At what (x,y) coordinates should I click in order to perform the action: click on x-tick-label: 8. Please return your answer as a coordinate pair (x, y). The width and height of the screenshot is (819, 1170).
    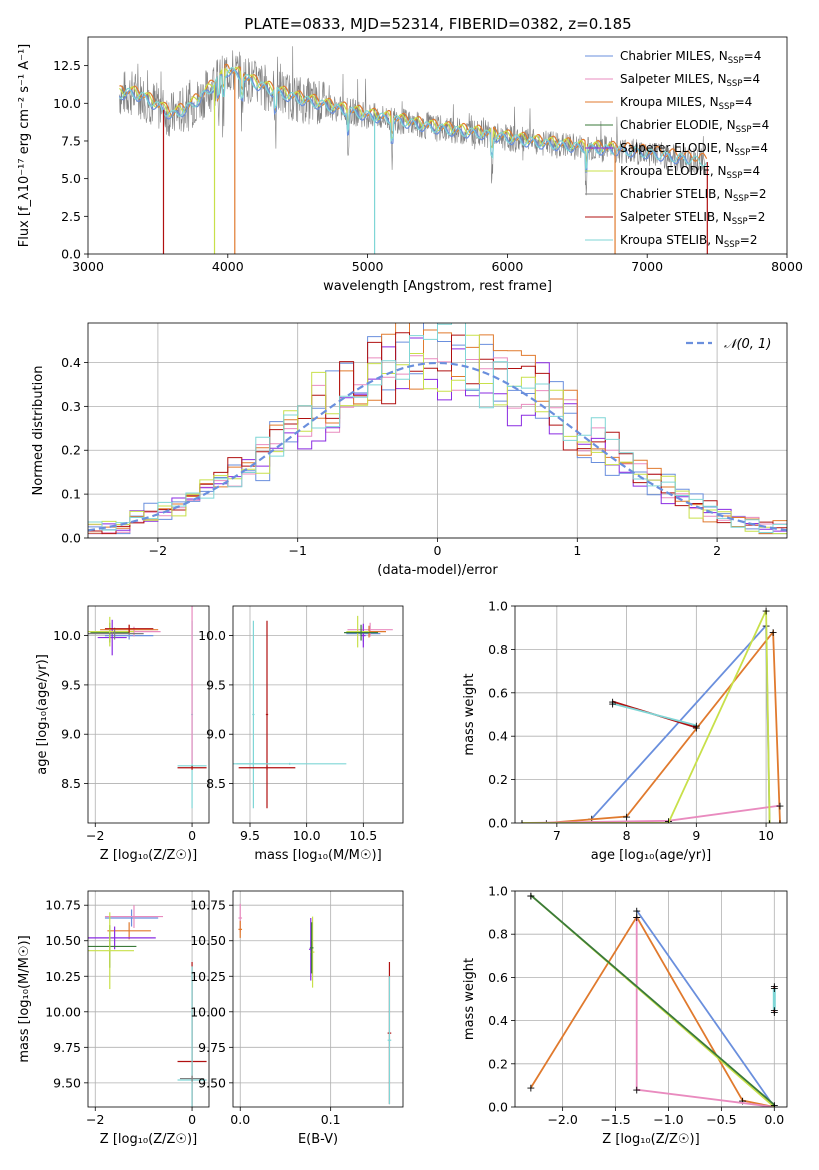
    Looking at the image, I should click on (627, 835).